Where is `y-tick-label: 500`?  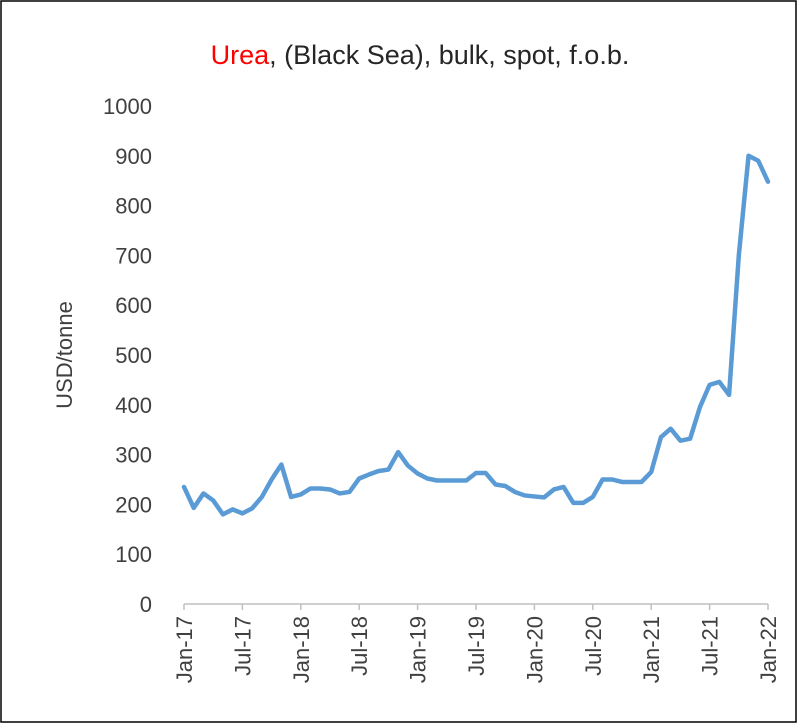
y-tick-label: 500 is located at coordinates (133, 355).